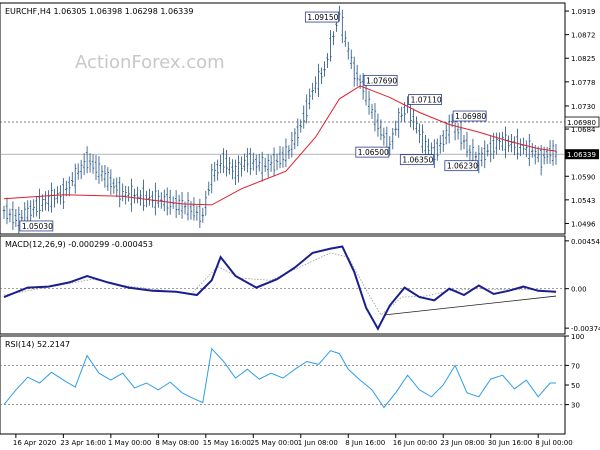 This screenshot has width=600, height=450. What do you see at coordinates (365, 443) in the screenshot?
I see `time-axis-label: 8 Jun 16:00` at bounding box center [365, 443].